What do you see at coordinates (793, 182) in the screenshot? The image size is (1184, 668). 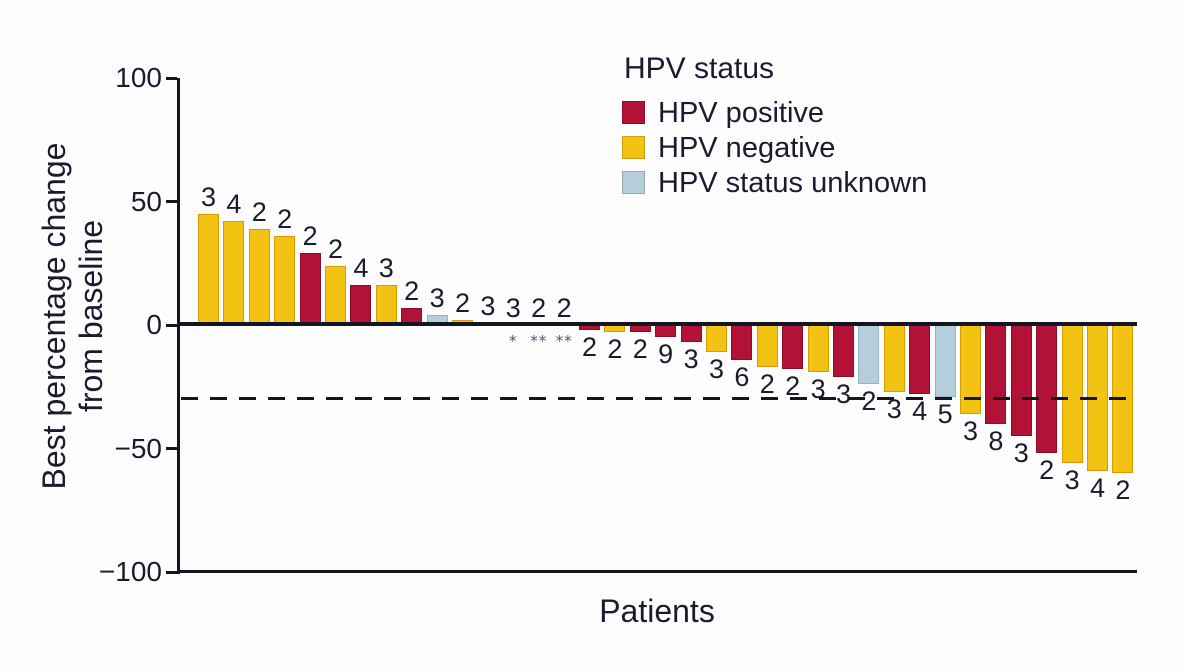 I see `legend-label: HPV status unknown` at bounding box center [793, 182].